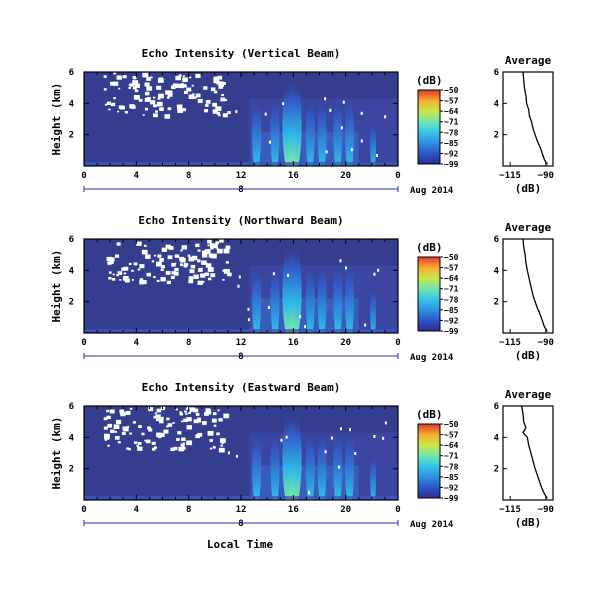  Describe the element at coordinates (451, 456) in the screenshot. I see `colorbar-tick-label: −71` at that location.